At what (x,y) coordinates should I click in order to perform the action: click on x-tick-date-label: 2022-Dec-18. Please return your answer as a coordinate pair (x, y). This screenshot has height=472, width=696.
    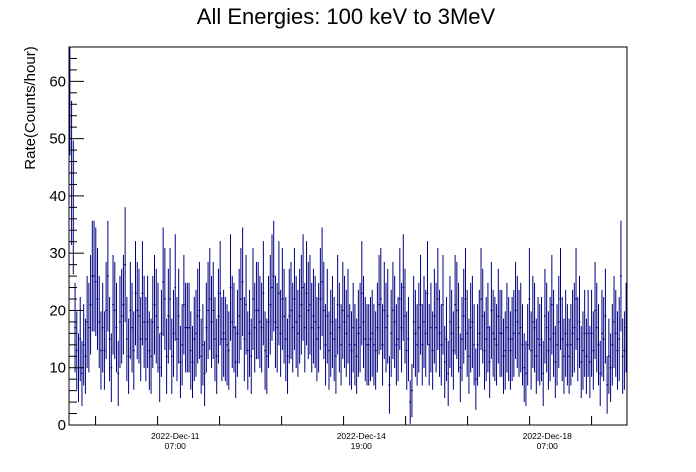
    Looking at the image, I should click on (547, 436).